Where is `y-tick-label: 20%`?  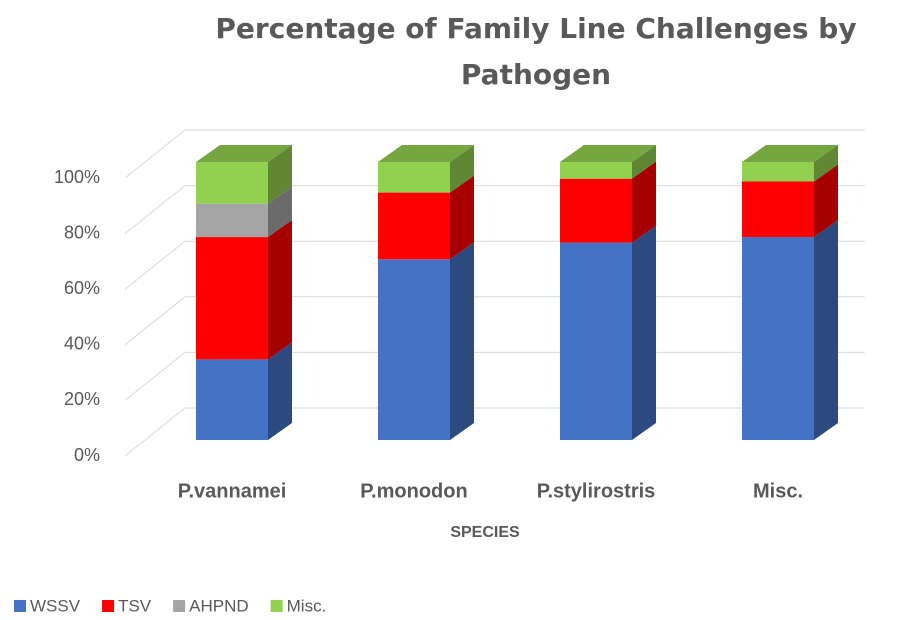 y-tick-label: 20% is located at coordinates (82, 399).